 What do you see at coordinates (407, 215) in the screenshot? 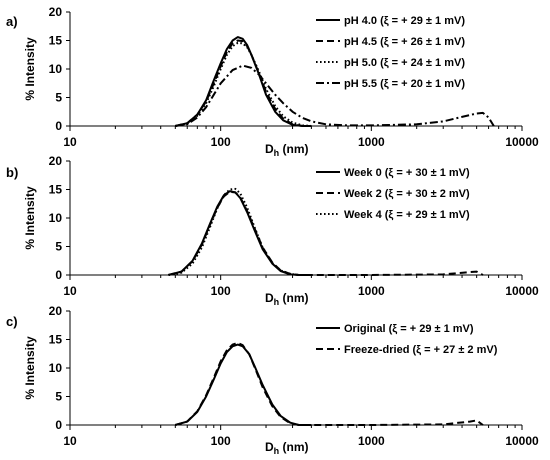
I see `legend-entry: Week 4 (ξ = + 29 ± 1 mV)` at bounding box center [407, 215].